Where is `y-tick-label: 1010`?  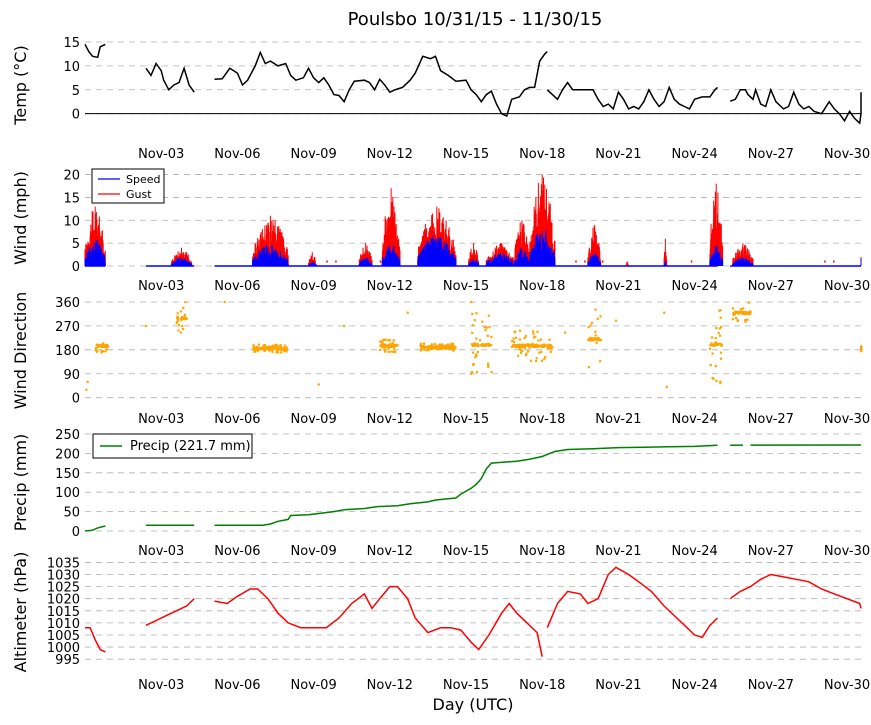
y-tick-label: 1010 is located at coordinates (63, 624).